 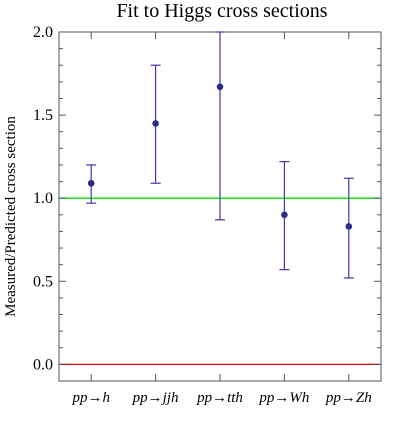 I want to click on y-tick-label: 1.0, so click(x=43, y=198).